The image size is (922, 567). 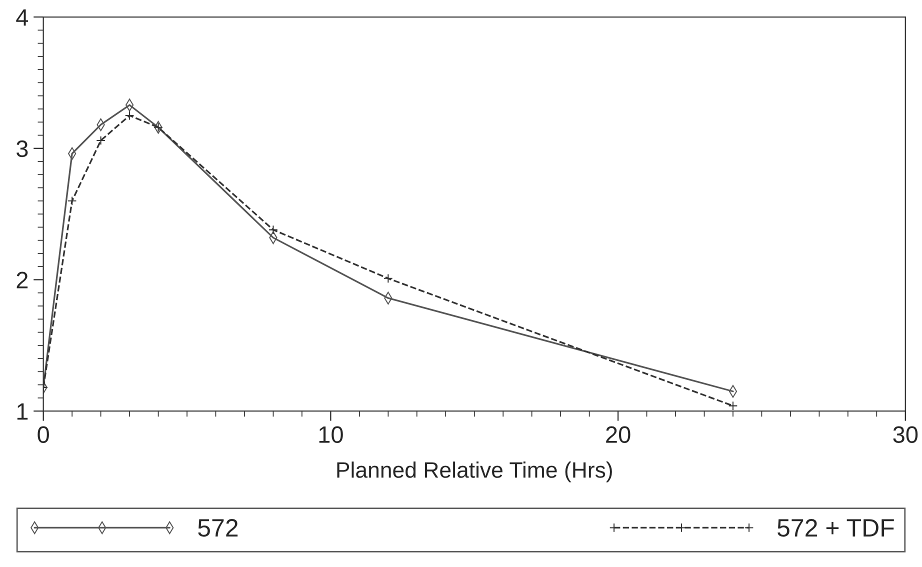 I want to click on x-tick-label: 20, so click(x=618, y=434).